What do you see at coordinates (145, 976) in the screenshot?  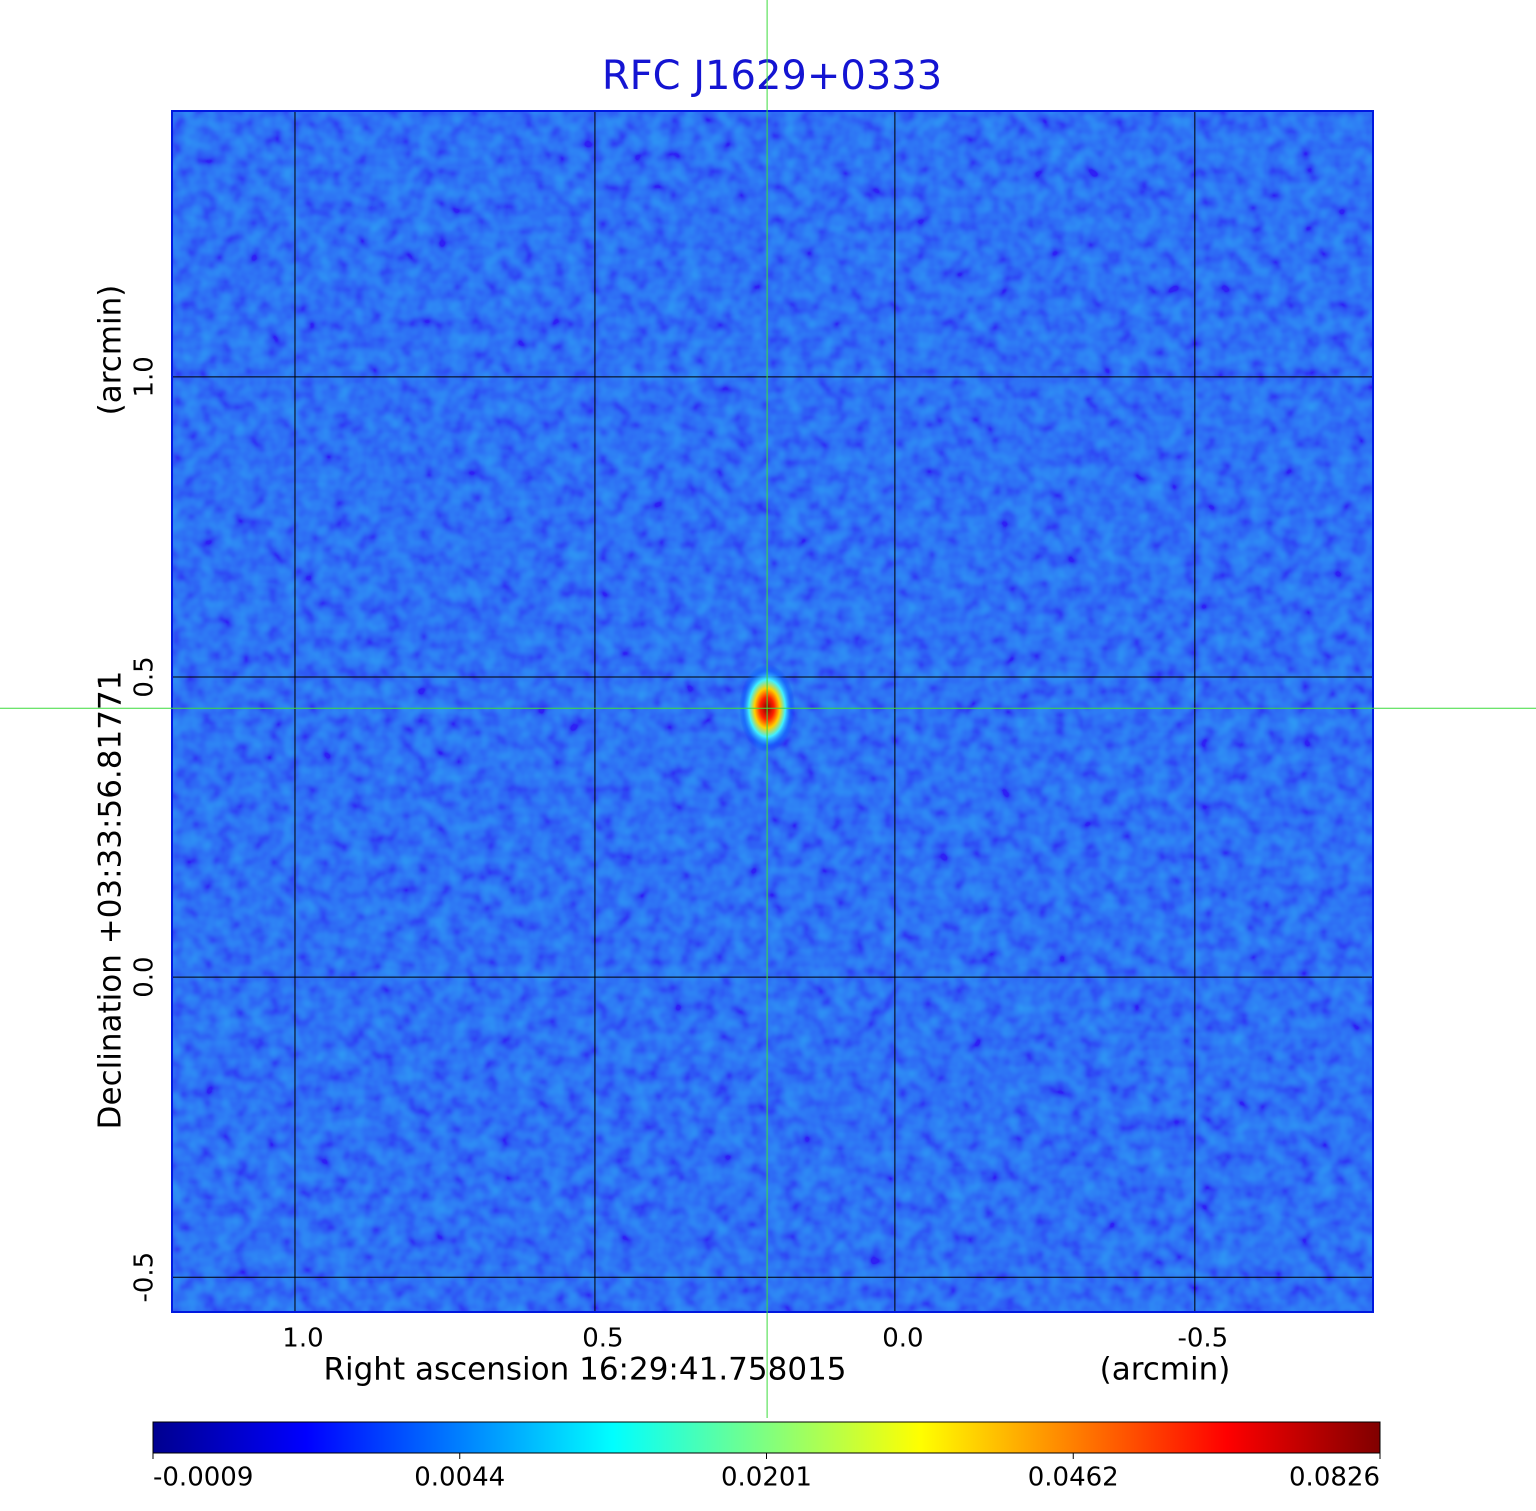 I see `y-tick-label: 0.0` at bounding box center [145, 976].